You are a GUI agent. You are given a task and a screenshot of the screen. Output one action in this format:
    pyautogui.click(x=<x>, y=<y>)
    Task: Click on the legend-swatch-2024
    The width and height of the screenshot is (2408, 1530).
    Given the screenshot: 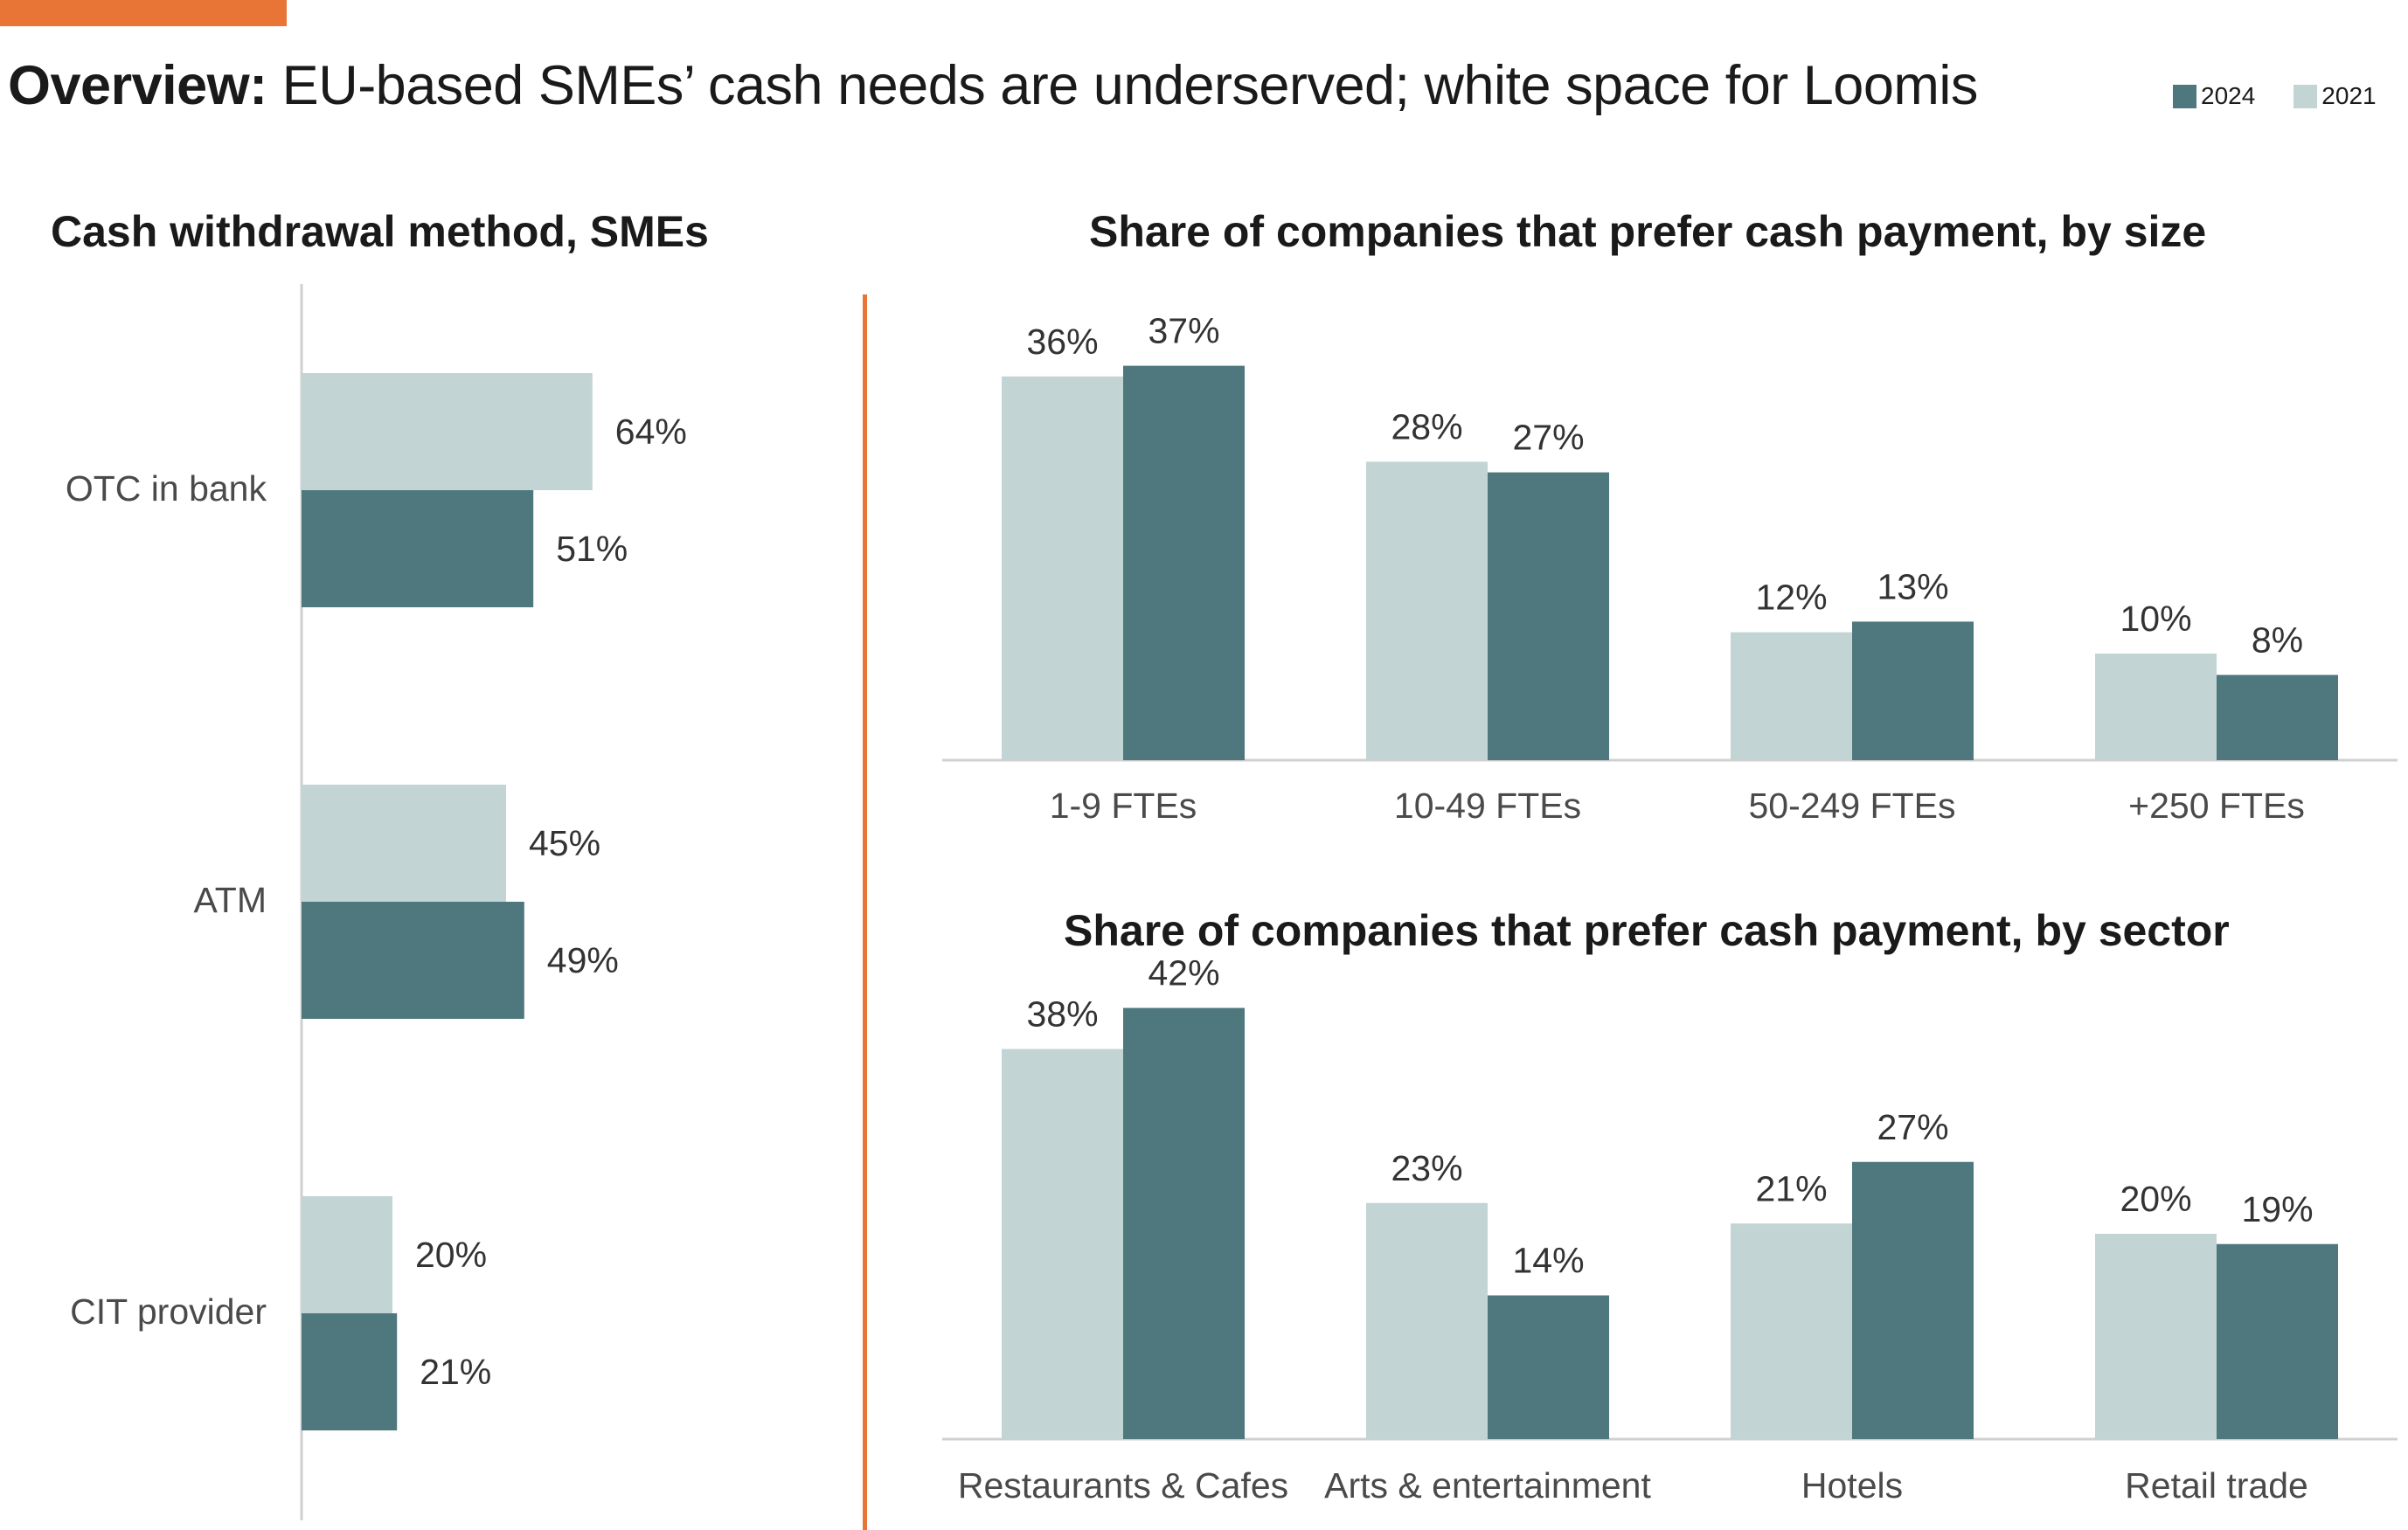 What is the action you would take?
    pyautogui.click(x=2184, y=96)
    